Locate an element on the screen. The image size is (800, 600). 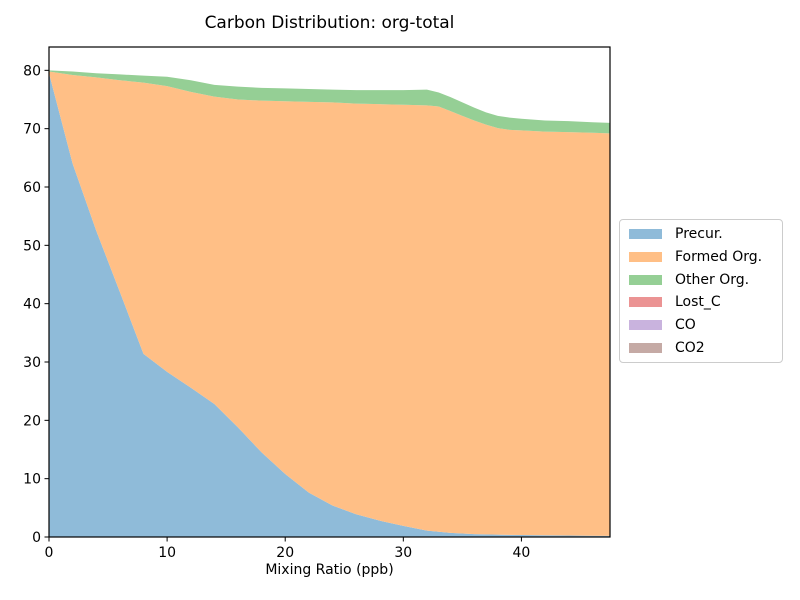
area-other-org is located at coordinates (329, 102).